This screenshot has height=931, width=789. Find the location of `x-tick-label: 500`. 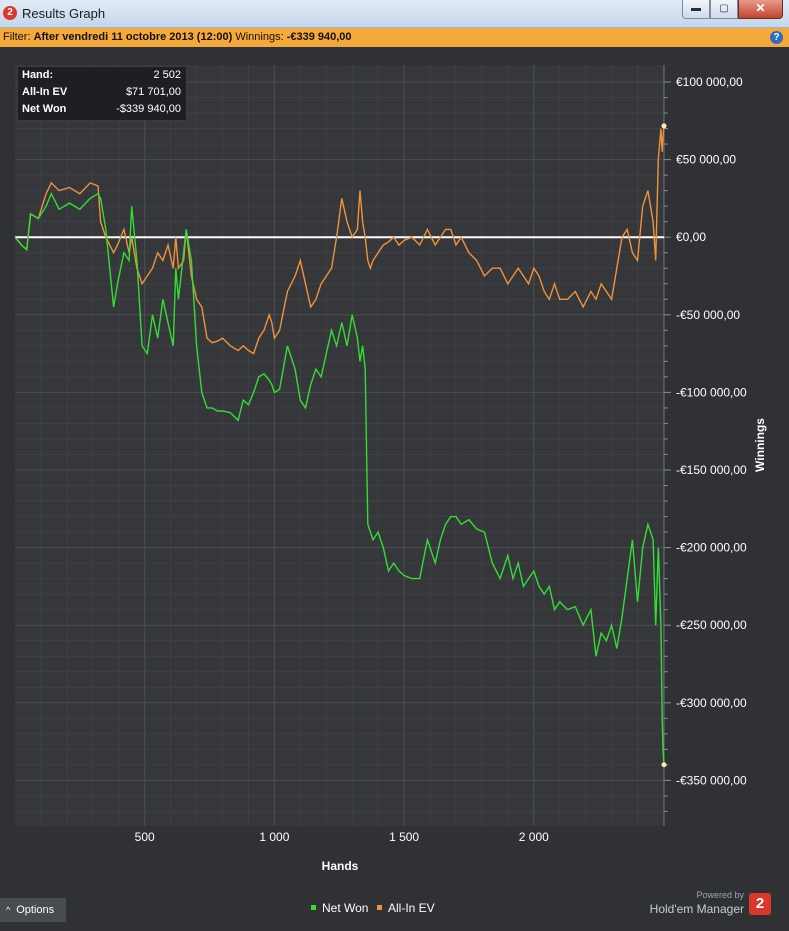

x-tick-label: 500 is located at coordinates (145, 837).